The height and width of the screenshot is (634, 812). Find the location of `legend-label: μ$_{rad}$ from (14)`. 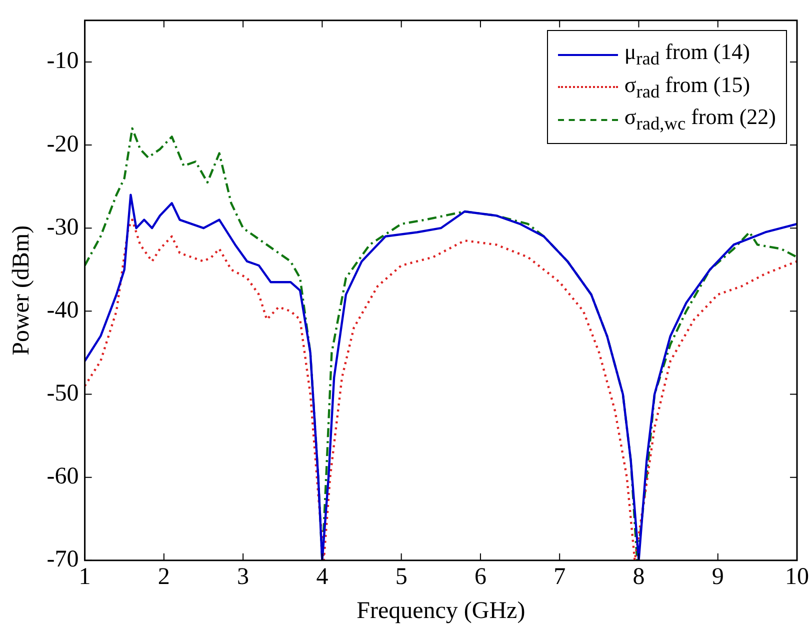

legend-label: μ$_{rad}$ from (14) is located at coordinates (687, 54).